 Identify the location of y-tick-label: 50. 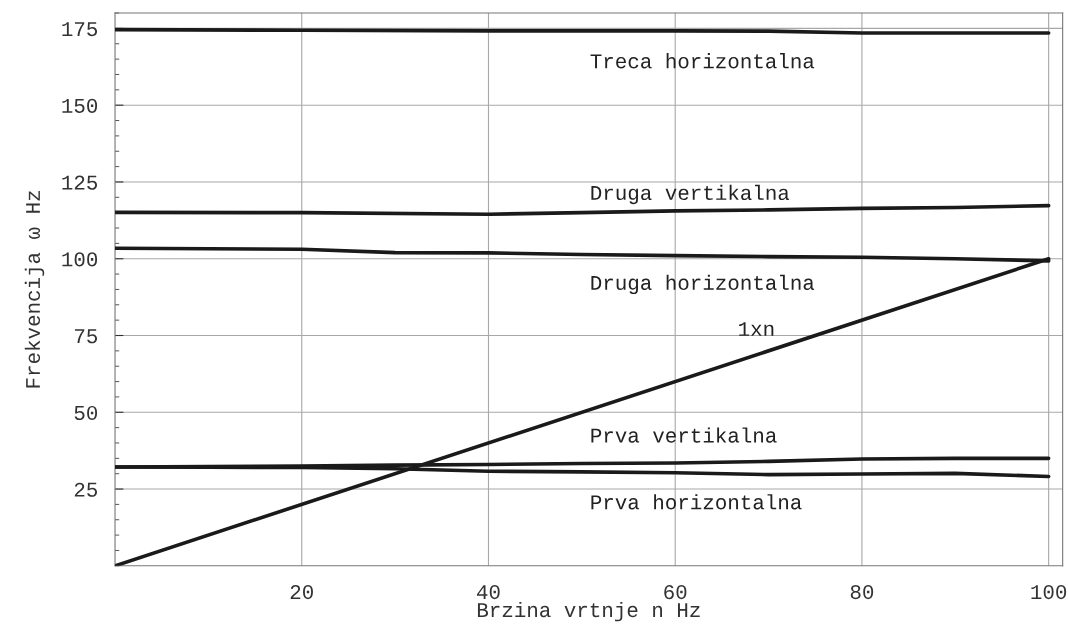
(86, 413).